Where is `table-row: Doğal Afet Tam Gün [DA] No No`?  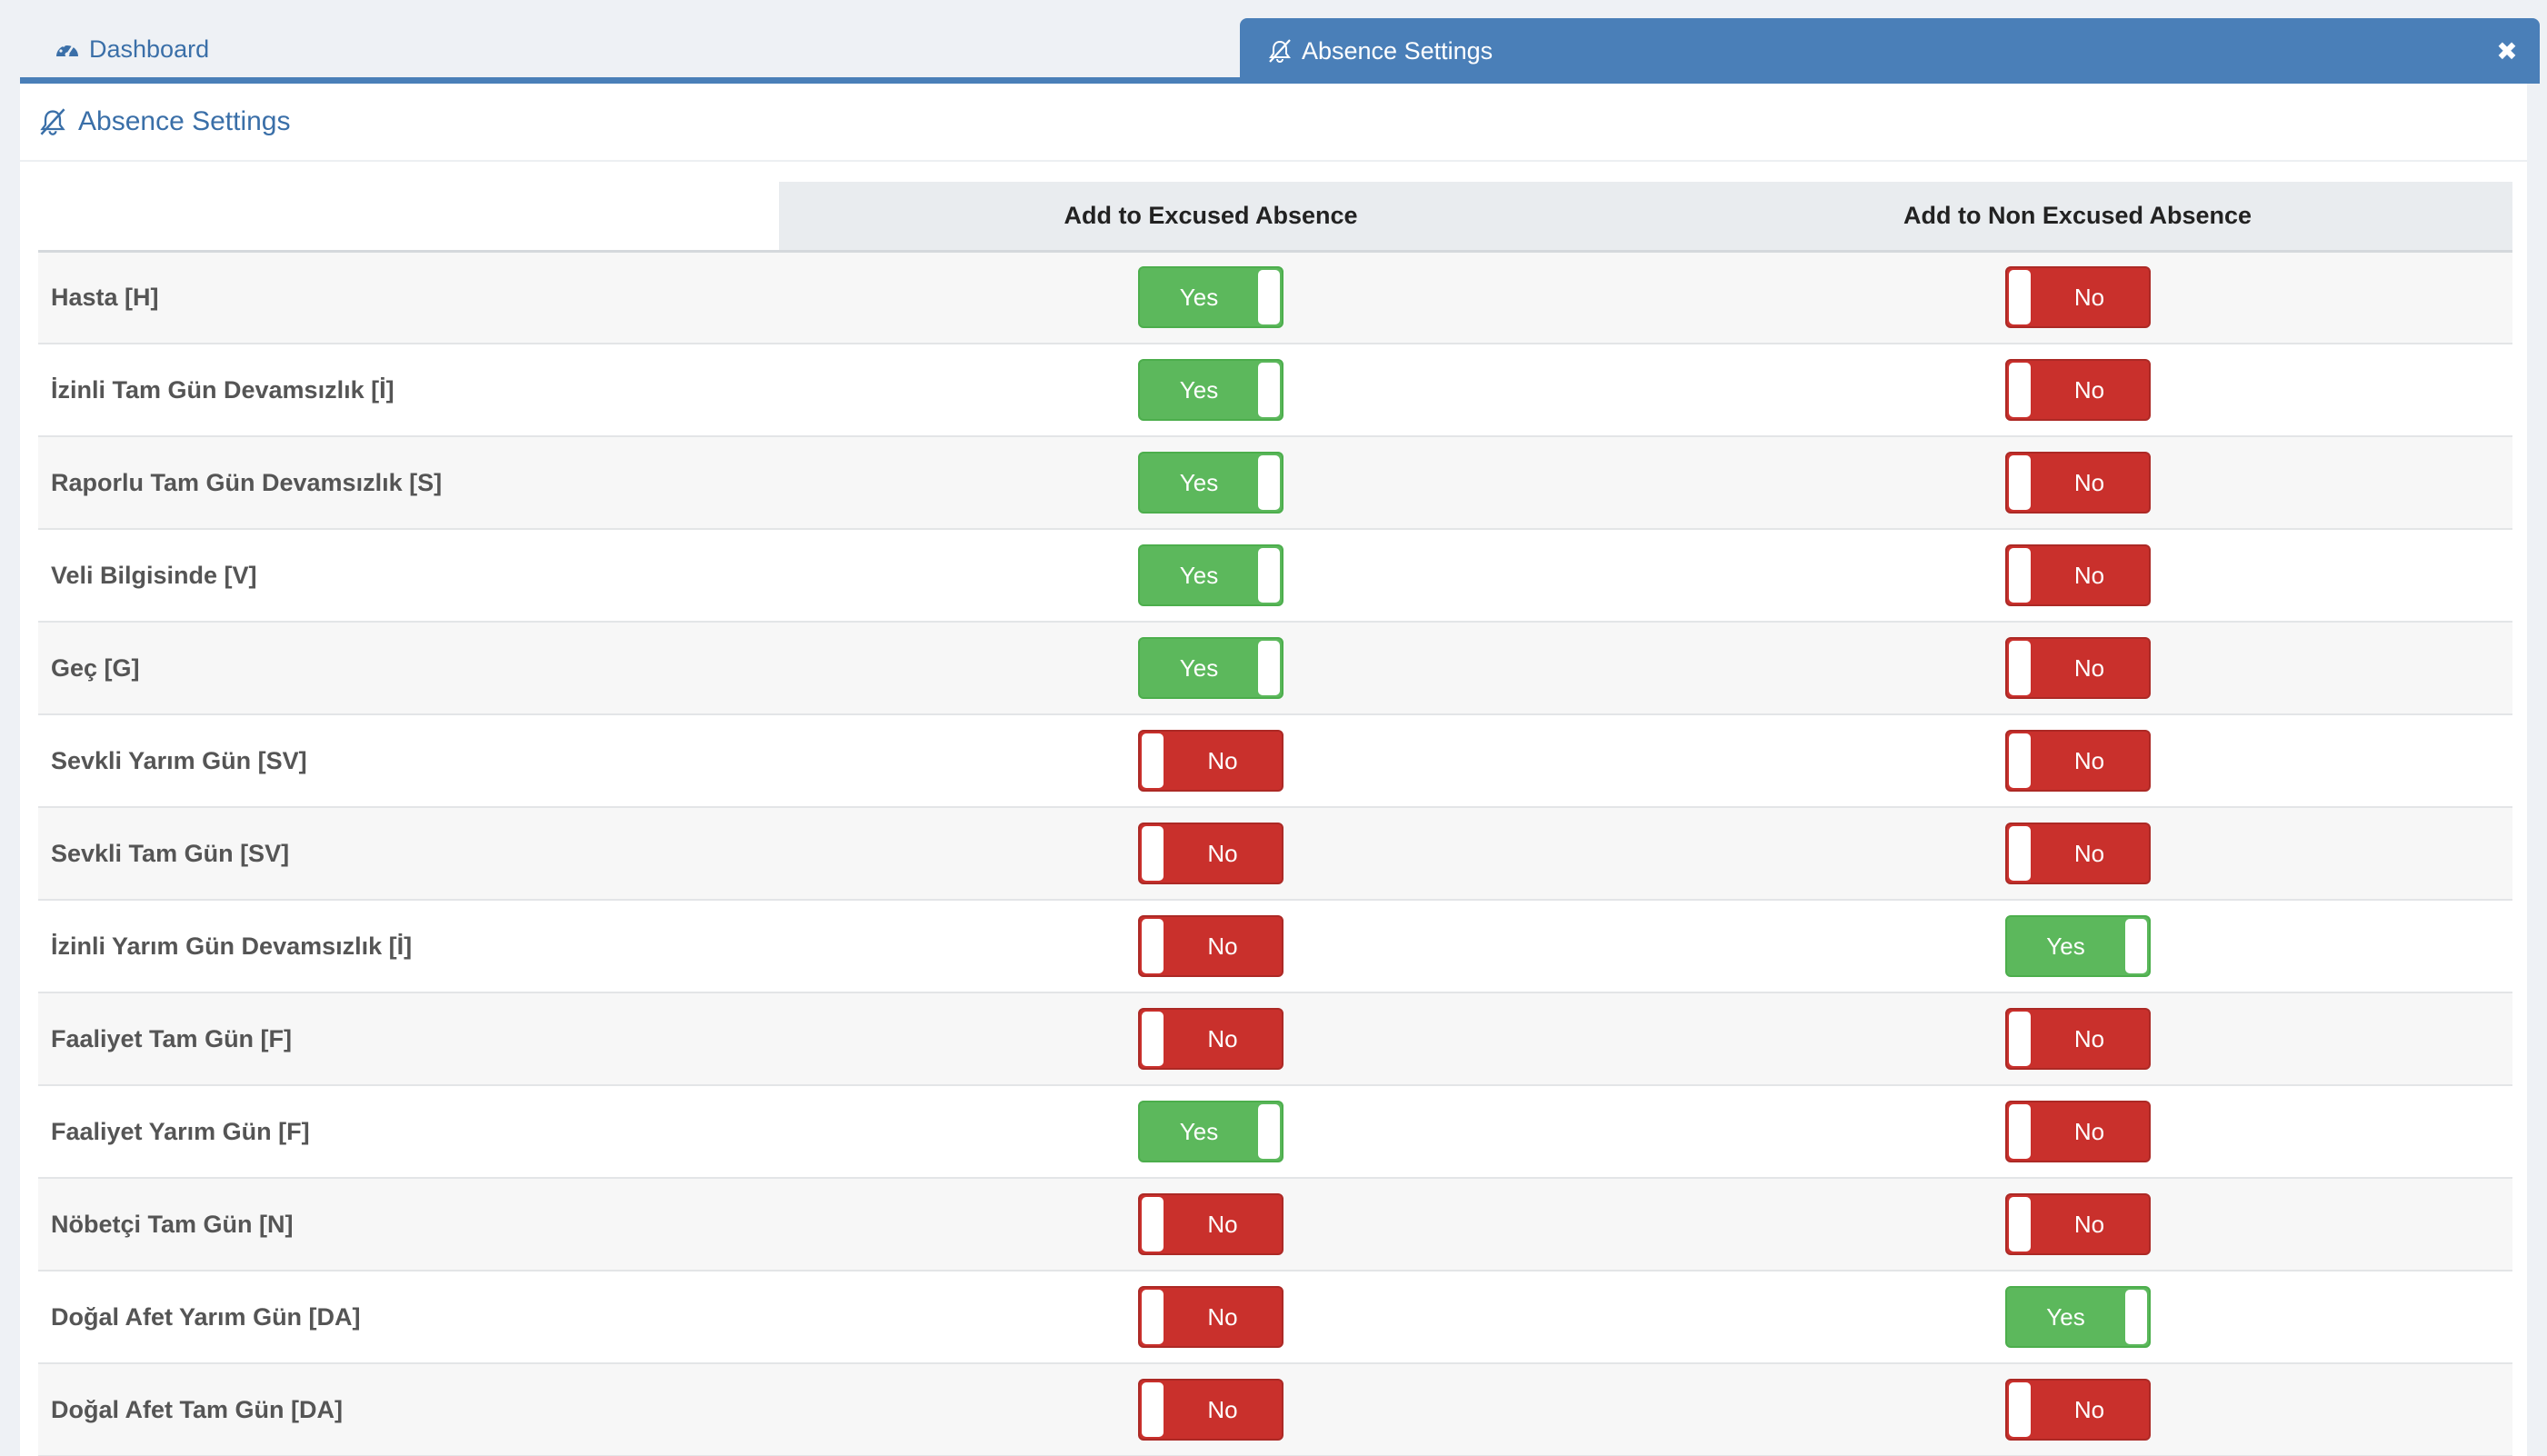
table-row: Doğal Afet Tam Gün [DA] No No is located at coordinates (1275, 1409).